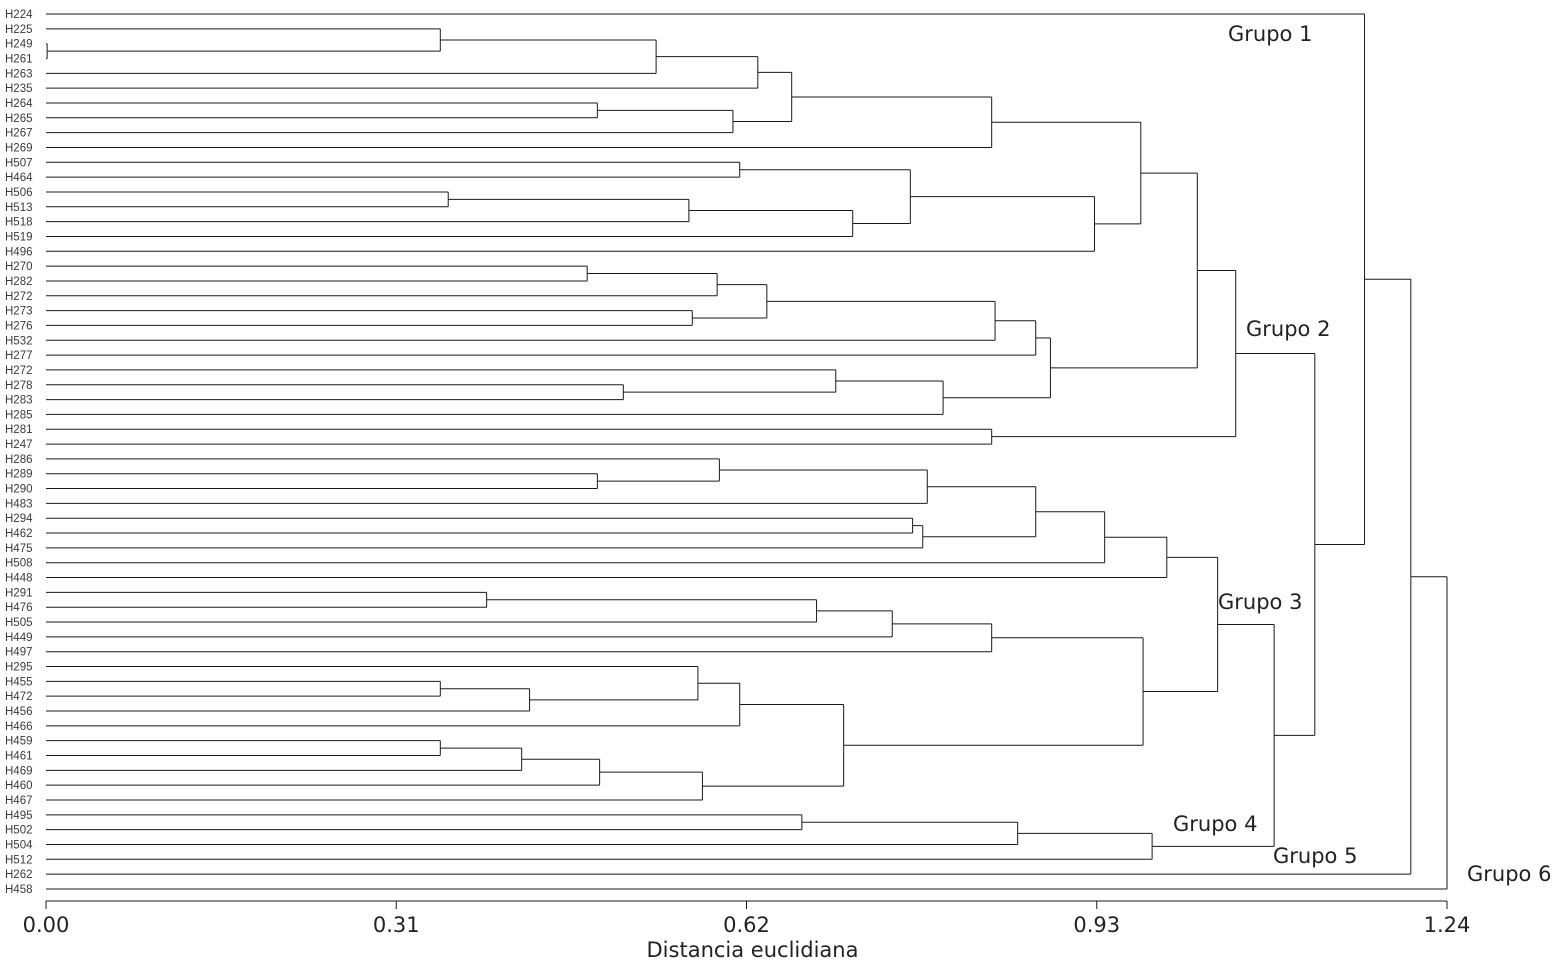 Image resolution: width=1557 pixels, height=968 pixels. I want to click on leaf-label: H277, so click(19, 356).